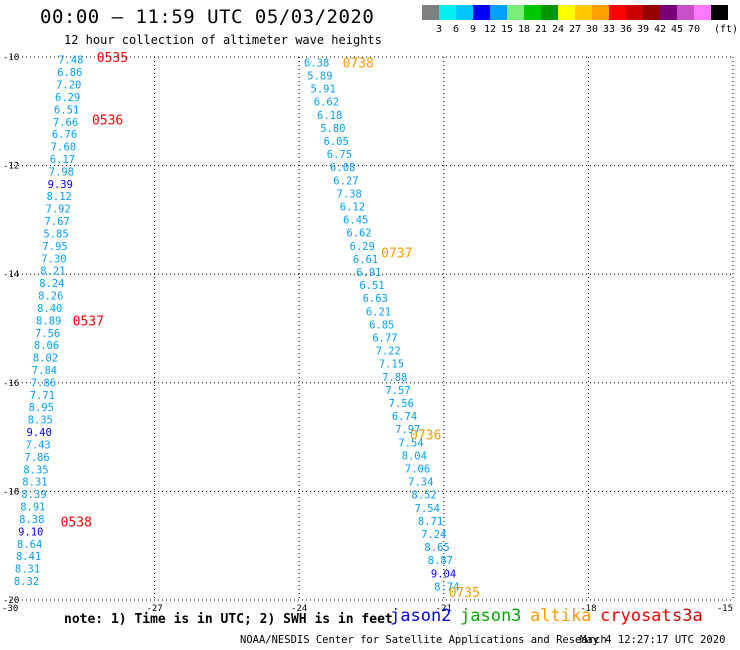  I want to click on colorbar-label: 3, so click(439, 29).